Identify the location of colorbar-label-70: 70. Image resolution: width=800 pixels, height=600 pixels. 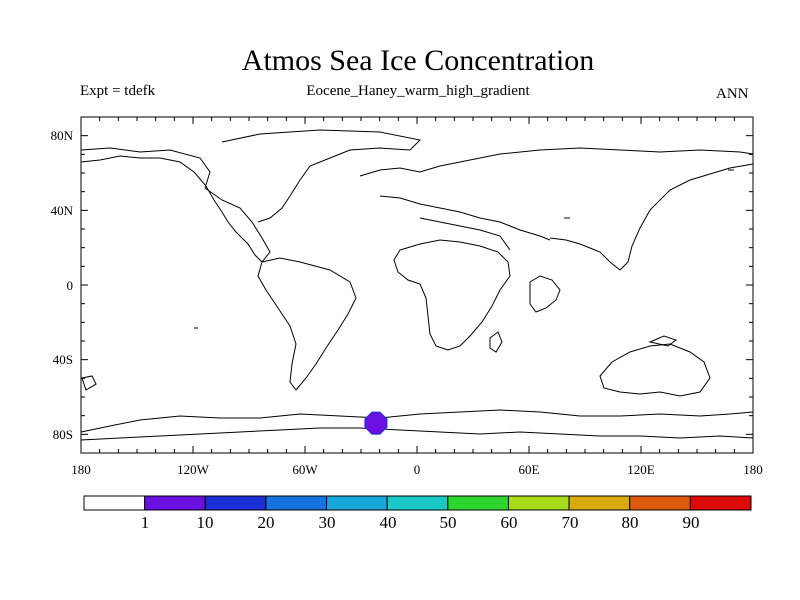
(570, 522).